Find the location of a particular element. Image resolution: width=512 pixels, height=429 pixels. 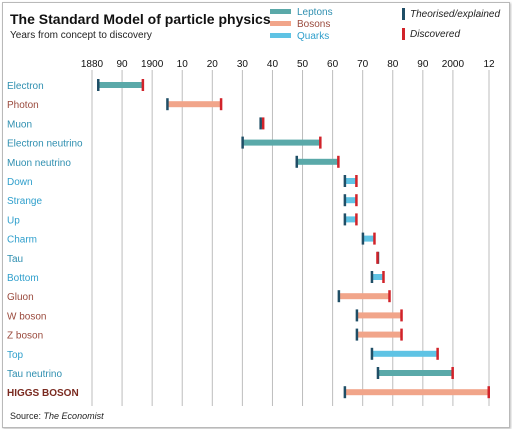

x-tick-label: 60 is located at coordinates (333, 64).